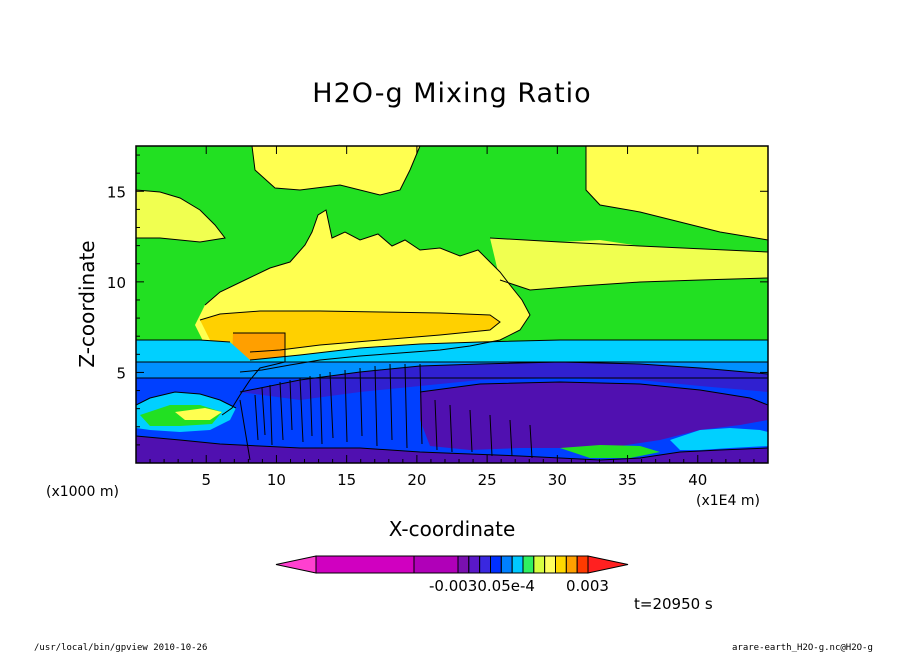  Describe the element at coordinates (594, 416) in the screenshot. I see `contour-region-purple-base` at that location.